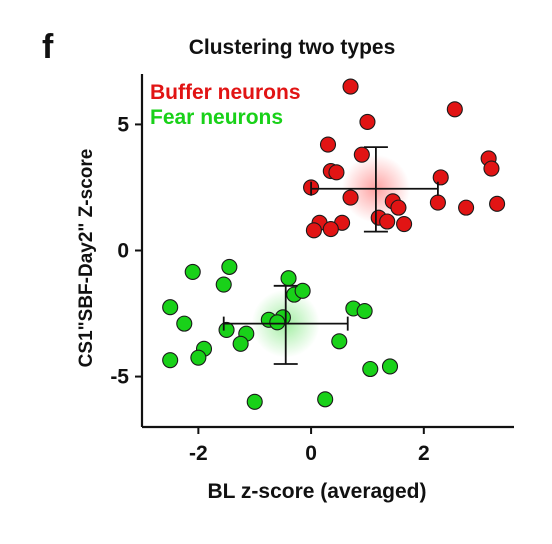  What do you see at coordinates (48, 47) in the screenshot?
I see `panel-label: f` at bounding box center [48, 47].